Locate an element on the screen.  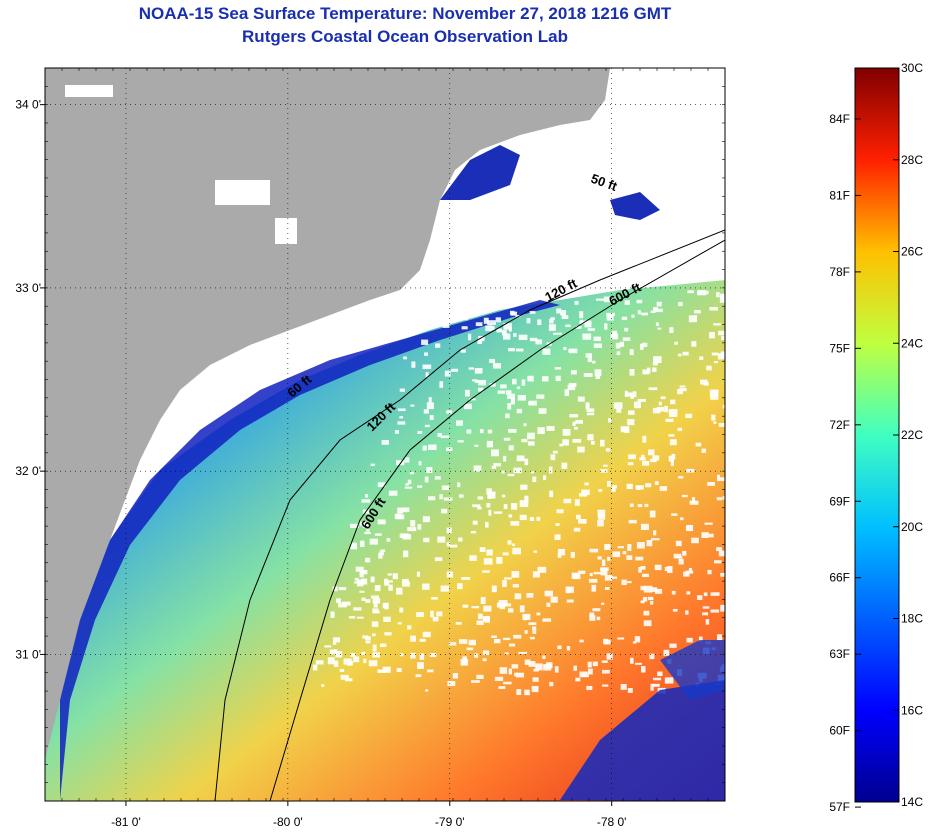
lon-tick-label: -78 0' is located at coordinates (612, 822).